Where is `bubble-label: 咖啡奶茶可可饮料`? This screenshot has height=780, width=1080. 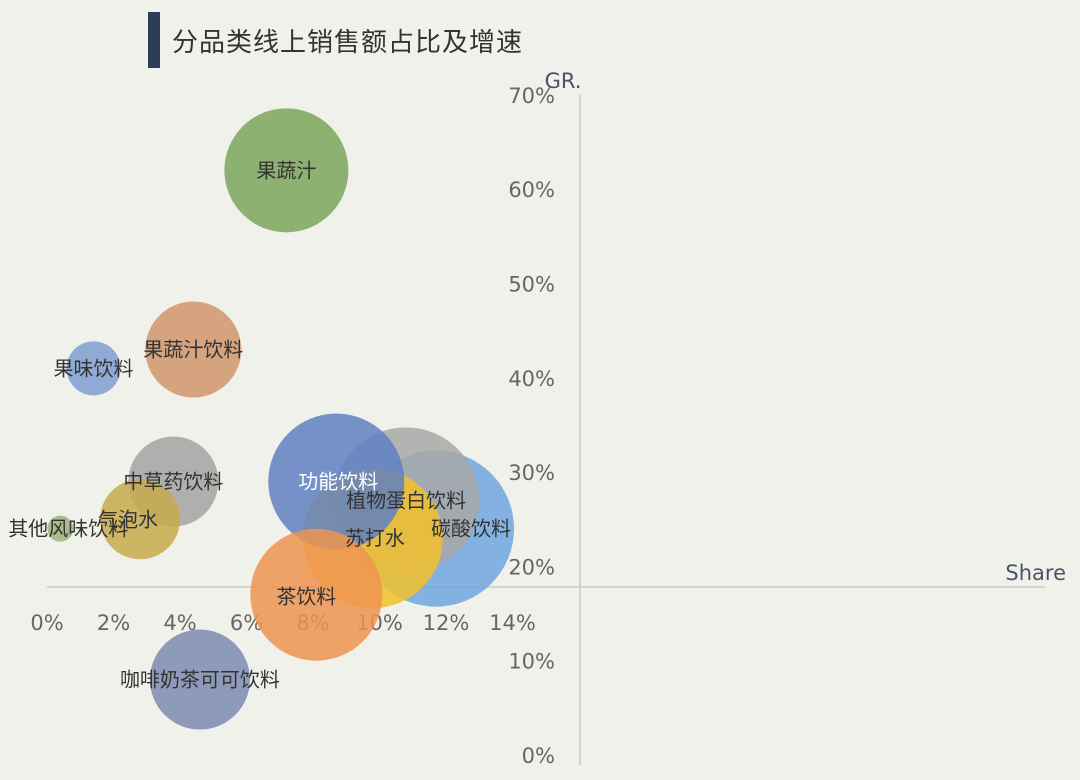 bubble-label: 咖啡奶茶可可饮料 is located at coordinates (200, 680).